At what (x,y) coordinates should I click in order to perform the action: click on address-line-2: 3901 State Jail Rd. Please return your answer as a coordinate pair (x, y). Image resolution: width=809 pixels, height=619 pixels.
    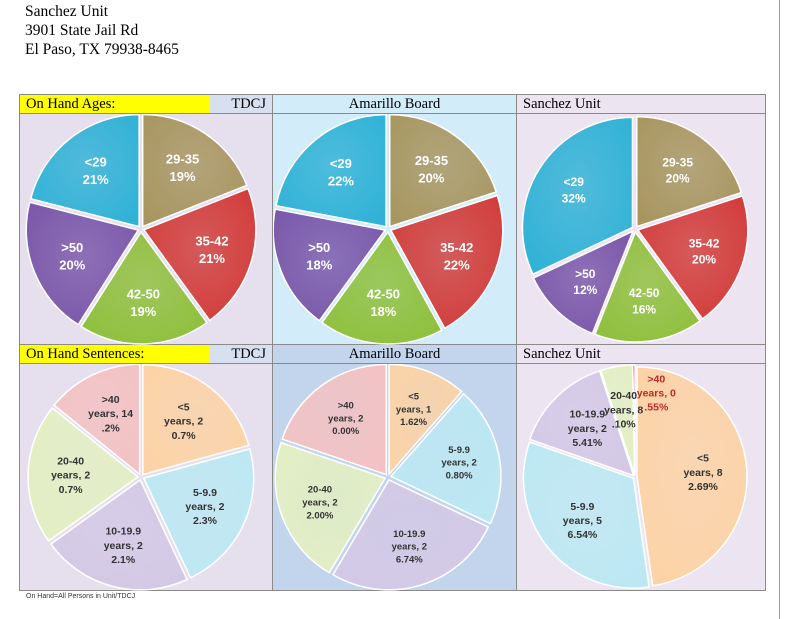
    Looking at the image, I should click on (82, 30).